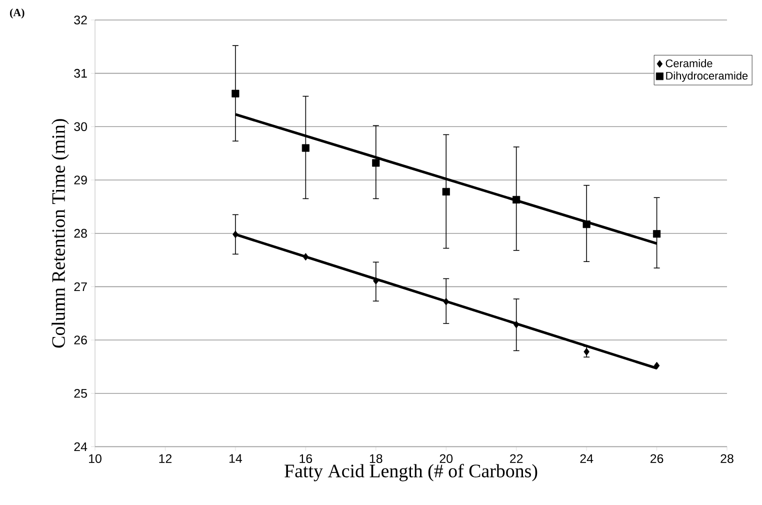 Image resolution: width=762 pixels, height=505 pixels. What do you see at coordinates (80, 180) in the screenshot?
I see `y-tick-label: 29` at bounding box center [80, 180].